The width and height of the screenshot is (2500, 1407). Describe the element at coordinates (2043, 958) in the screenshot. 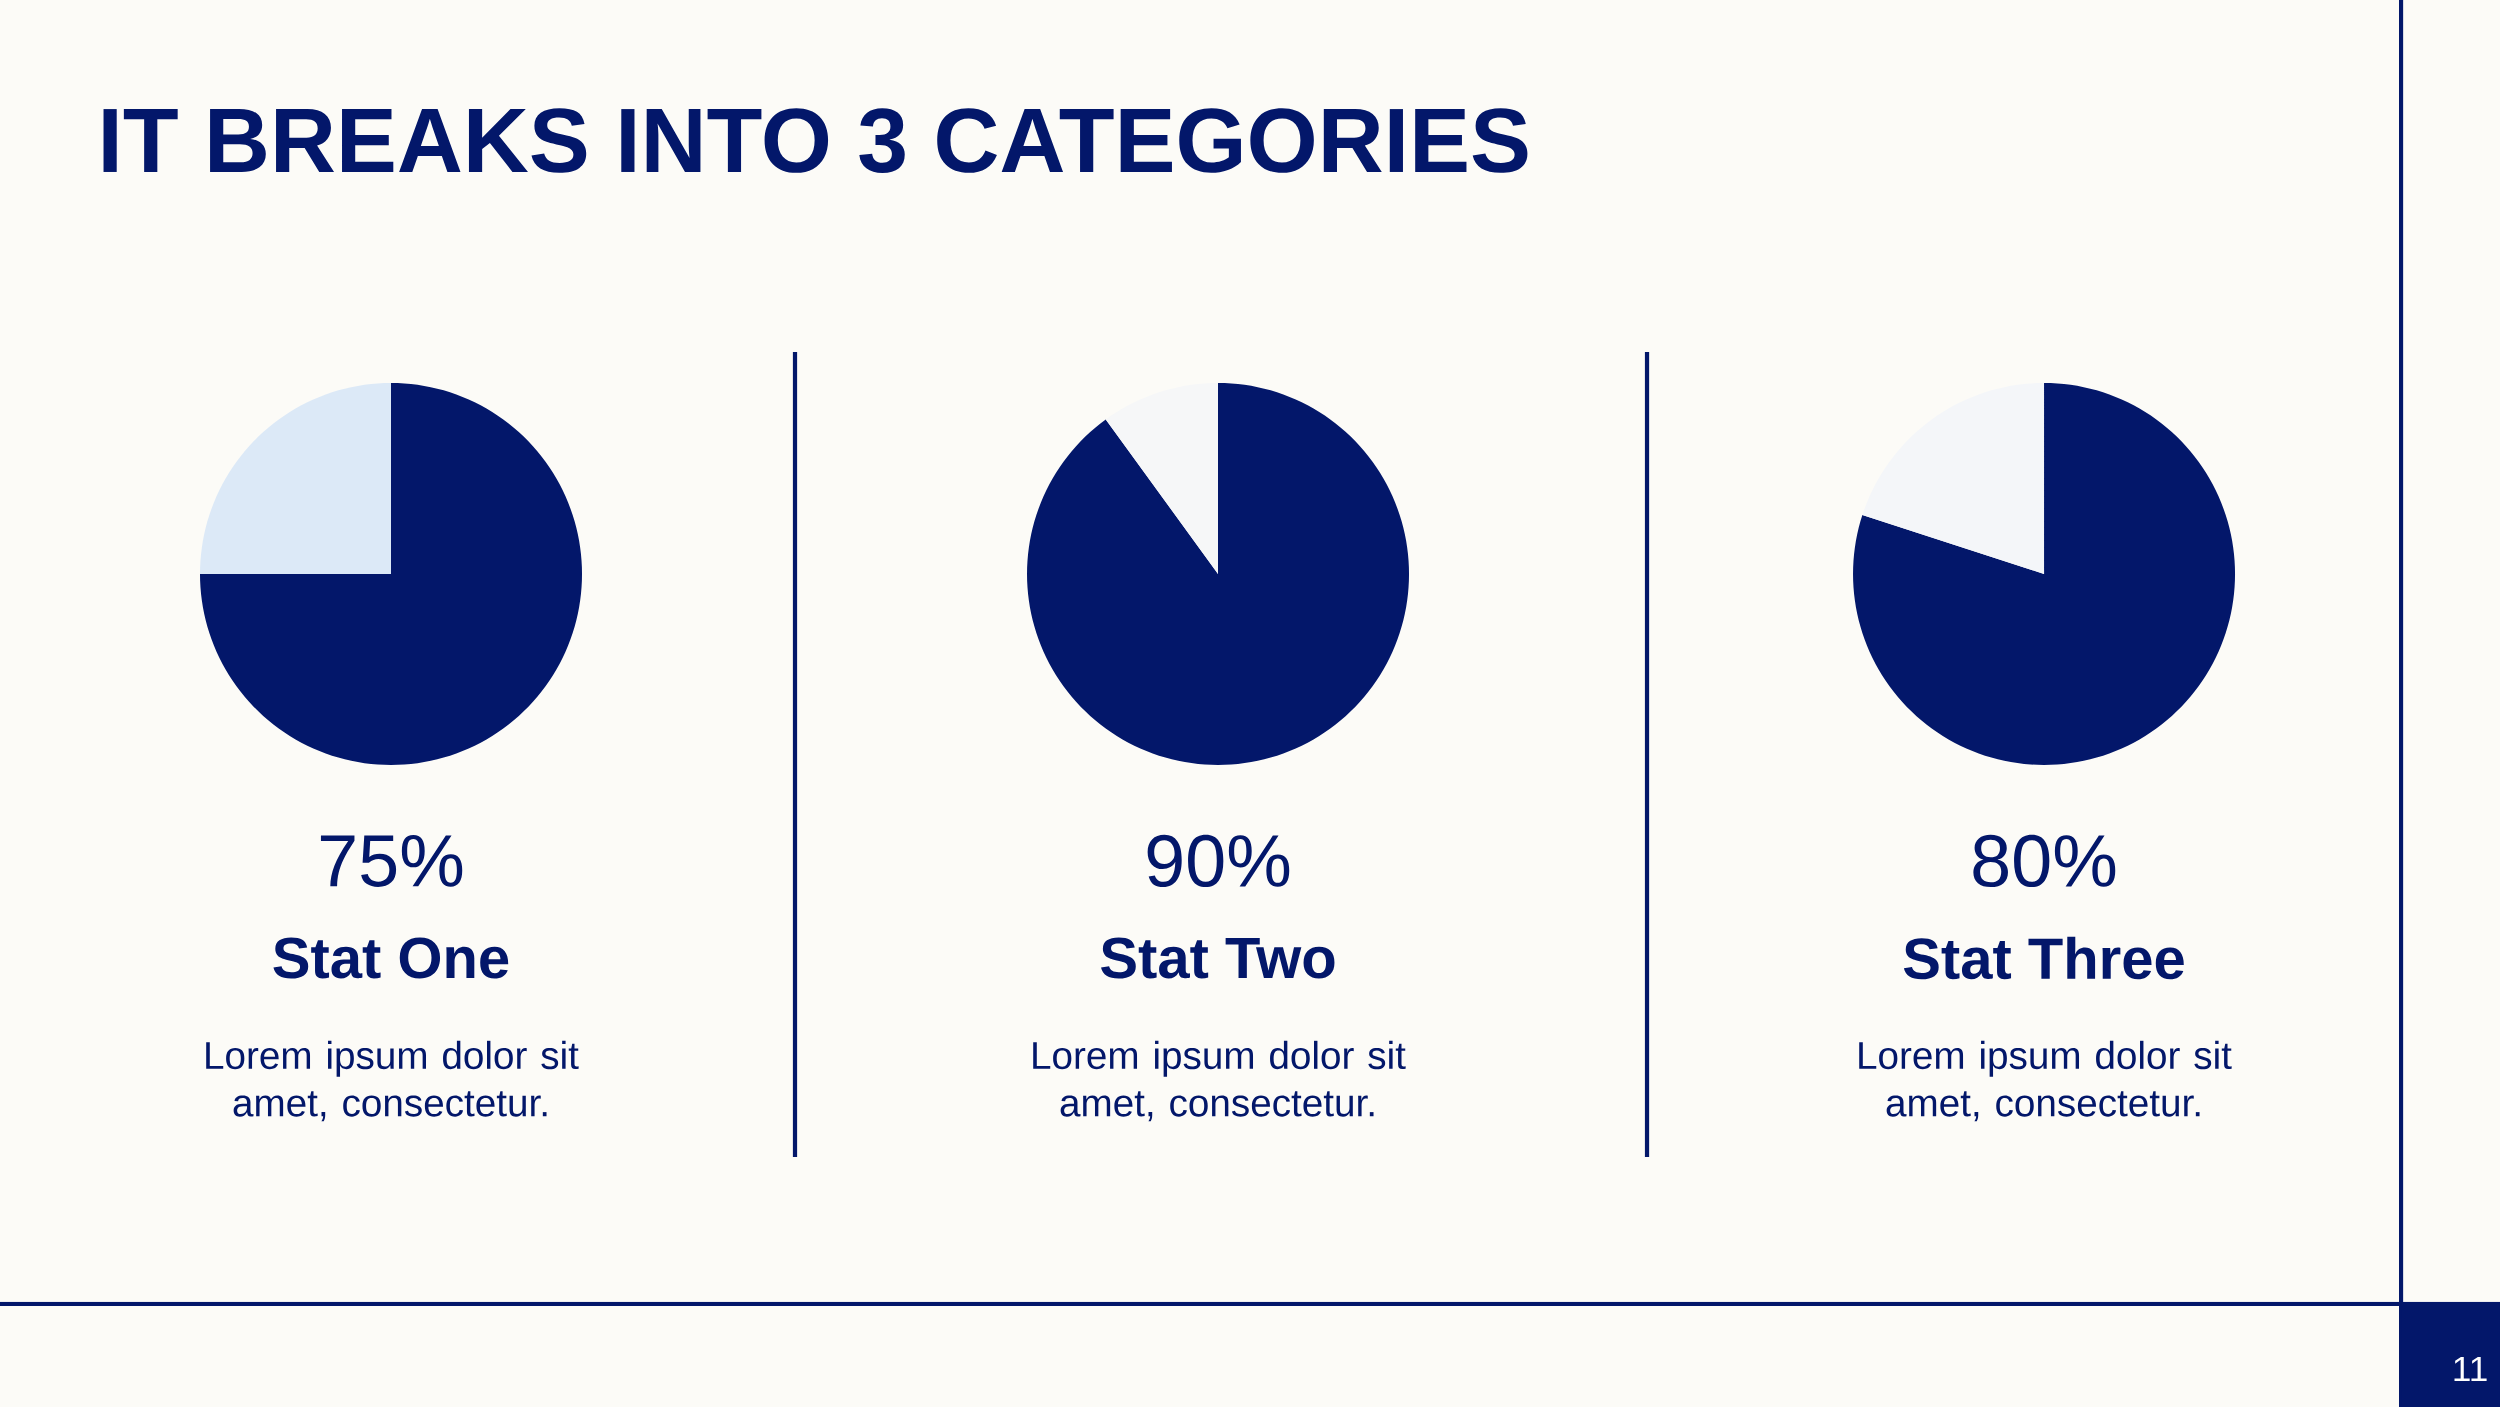

I see `text: Stat Three` at that location.